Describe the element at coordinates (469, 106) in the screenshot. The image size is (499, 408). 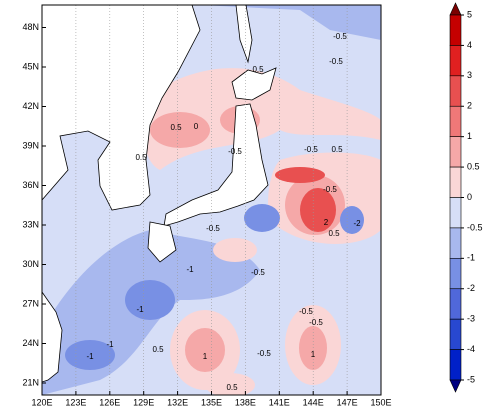
I see `colorbar-label: 2` at that location.